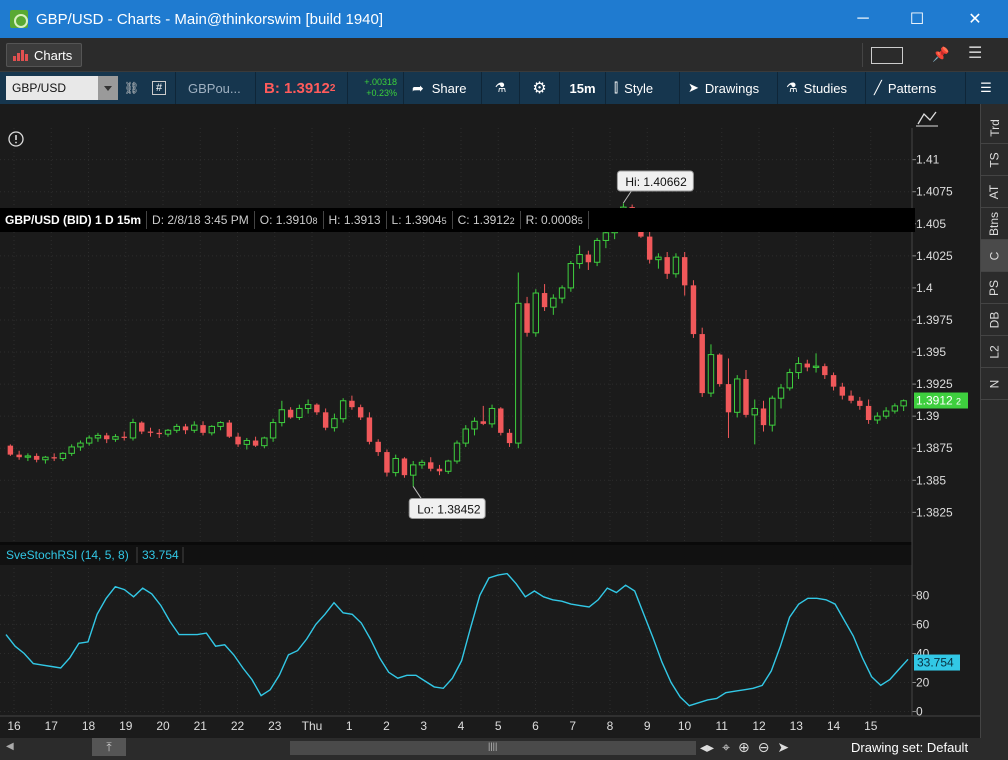  What do you see at coordinates (504, 55) in the screenshot?
I see `menu-bar: Charts 📌 ☰` at bounding box center [504, 55].